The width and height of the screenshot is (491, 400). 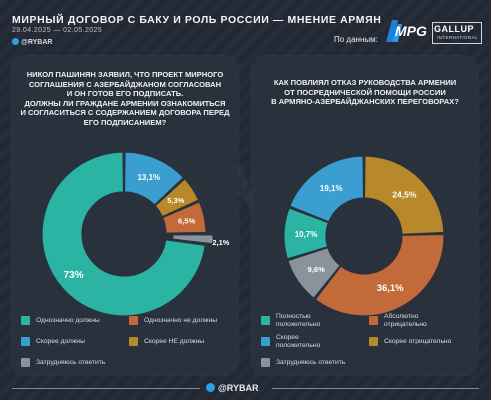 I want to click on donut-slice: 73%, so click(x=123, y=234).